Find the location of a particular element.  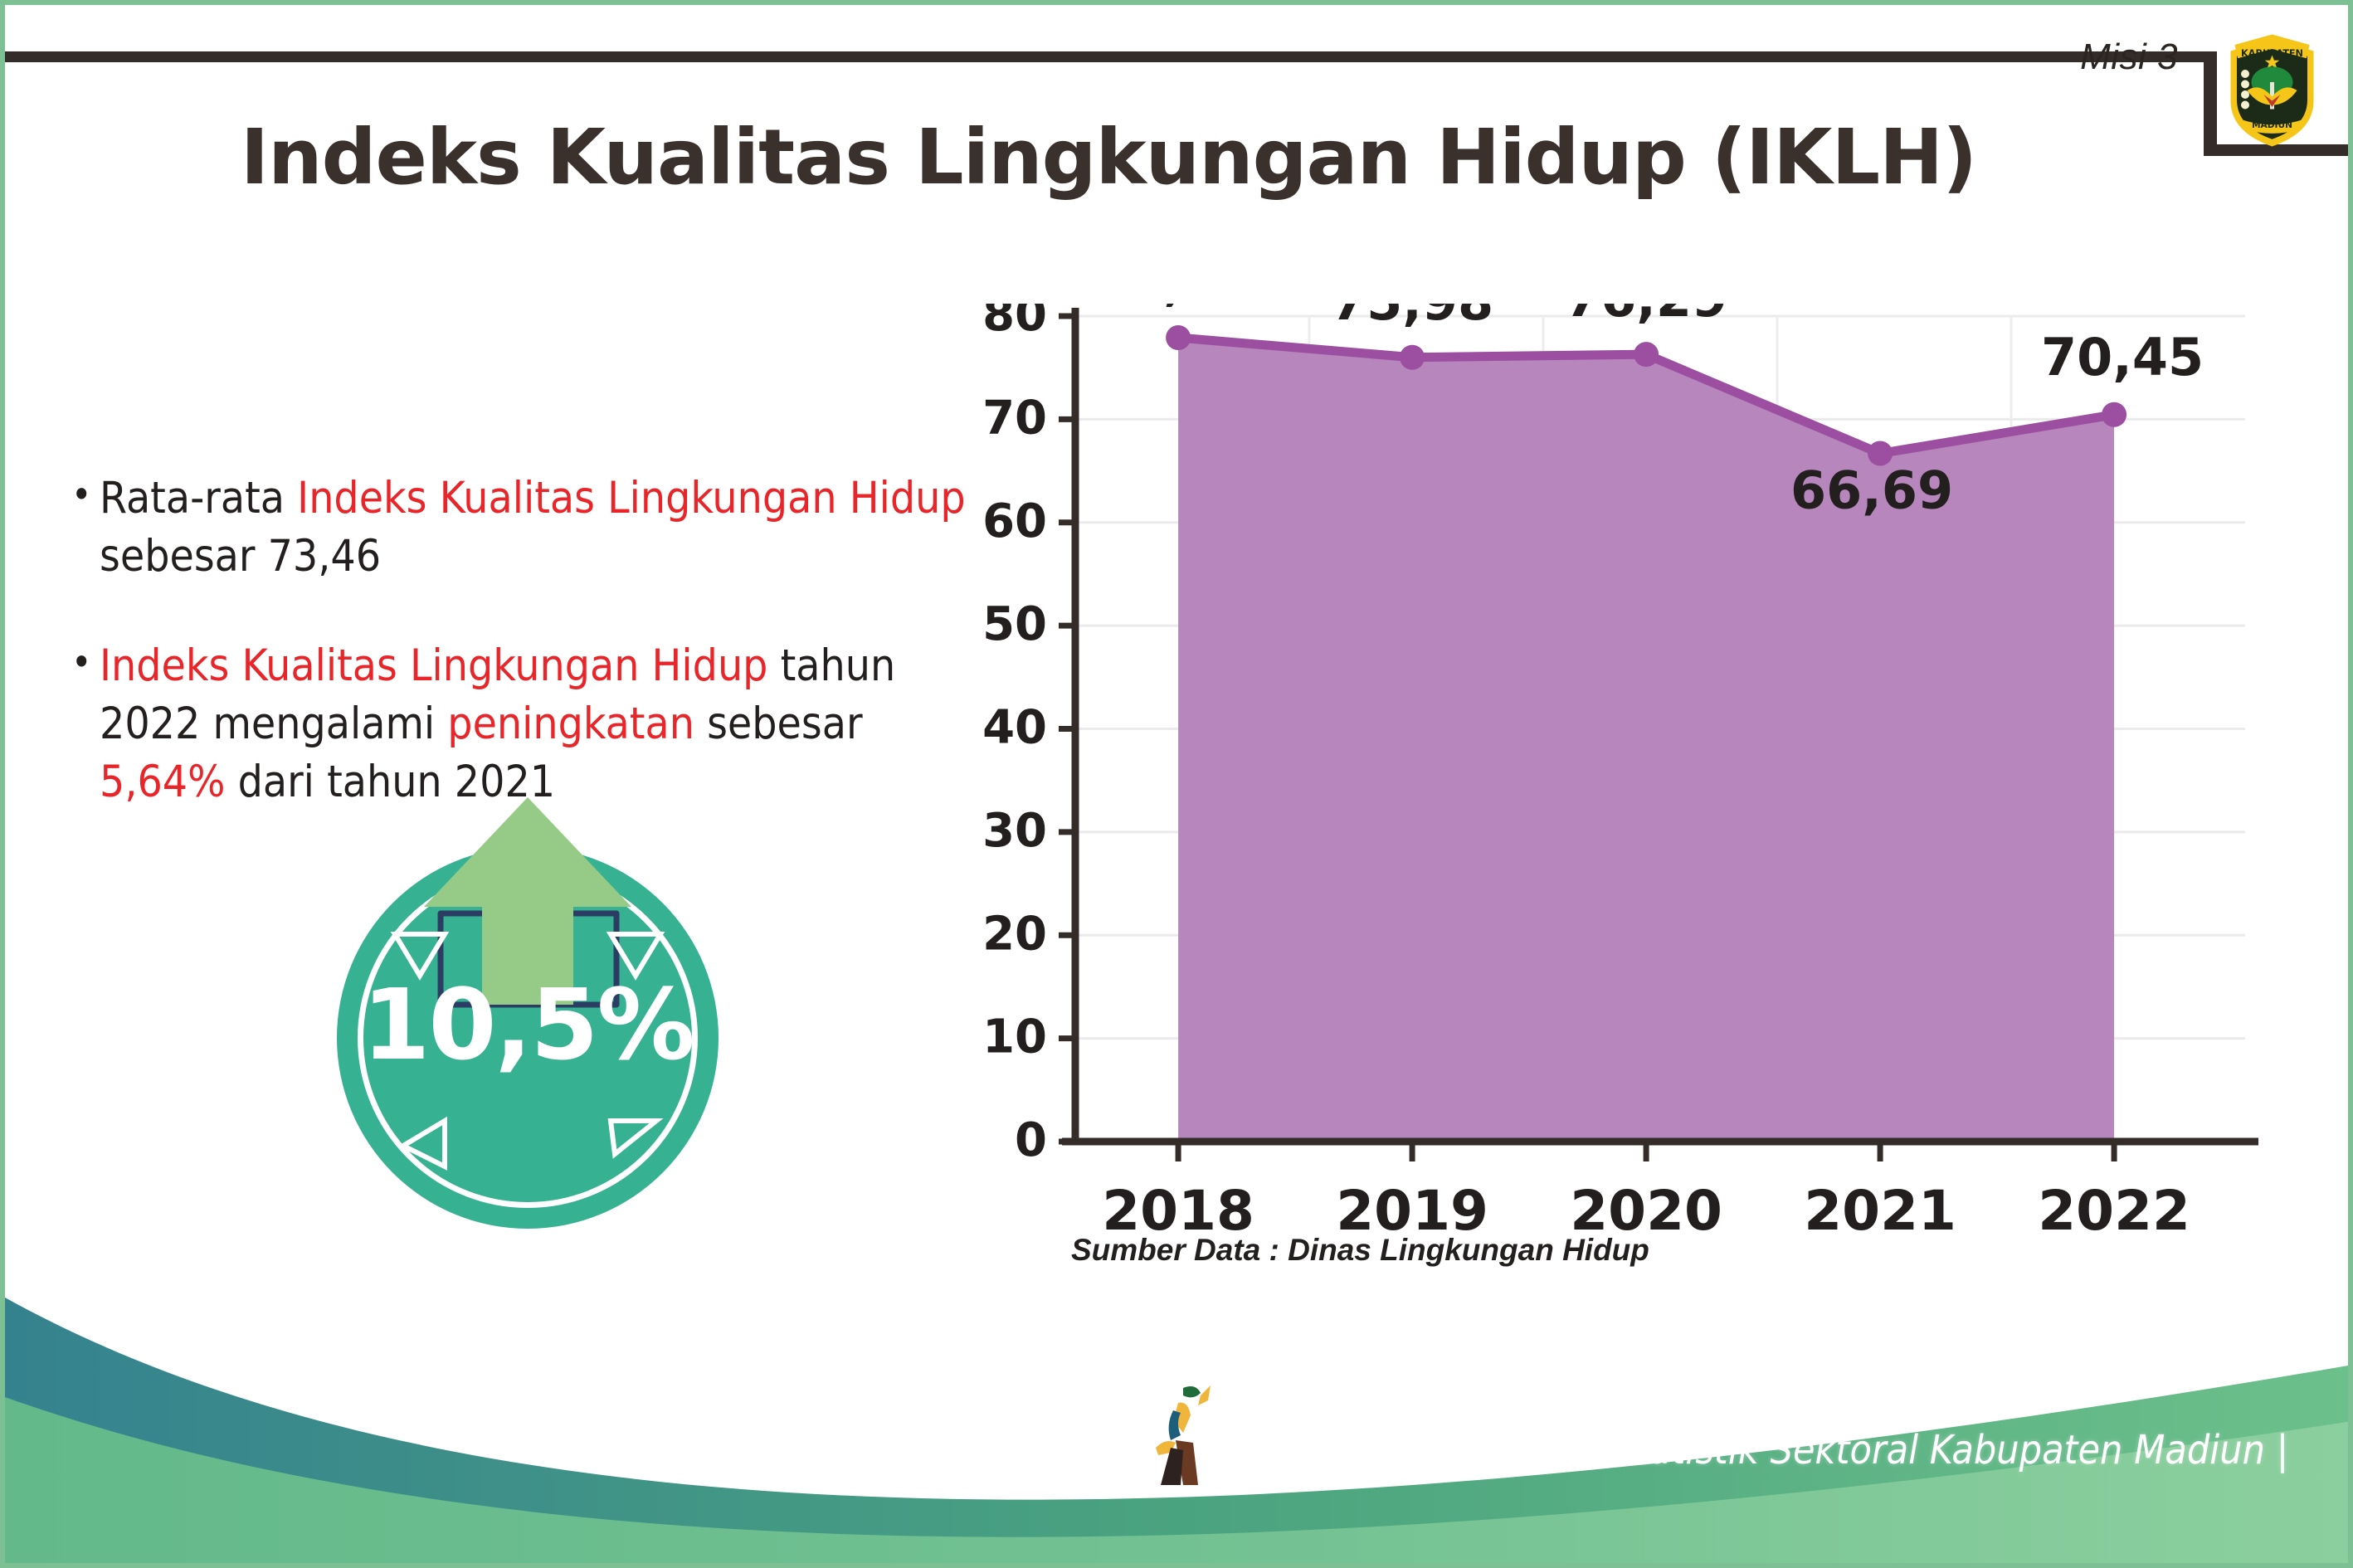

y-tick-label: 10 is located at coordinates (1014, 1037).